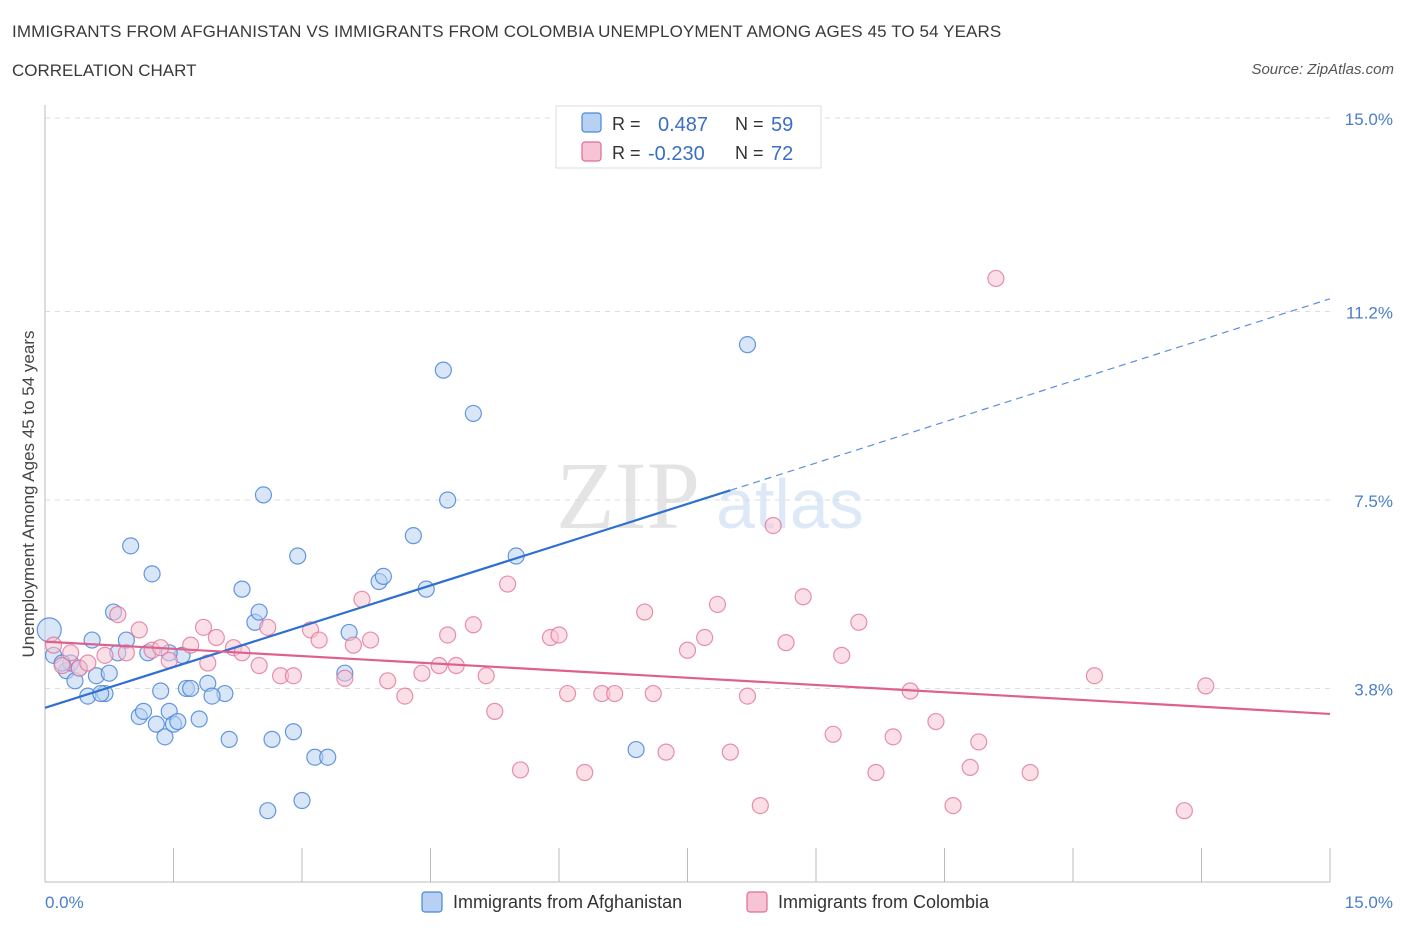 The width and height of the screenshot is (1406, 930). I want to click on watermark: ZIP atlas, so click(710, 495).